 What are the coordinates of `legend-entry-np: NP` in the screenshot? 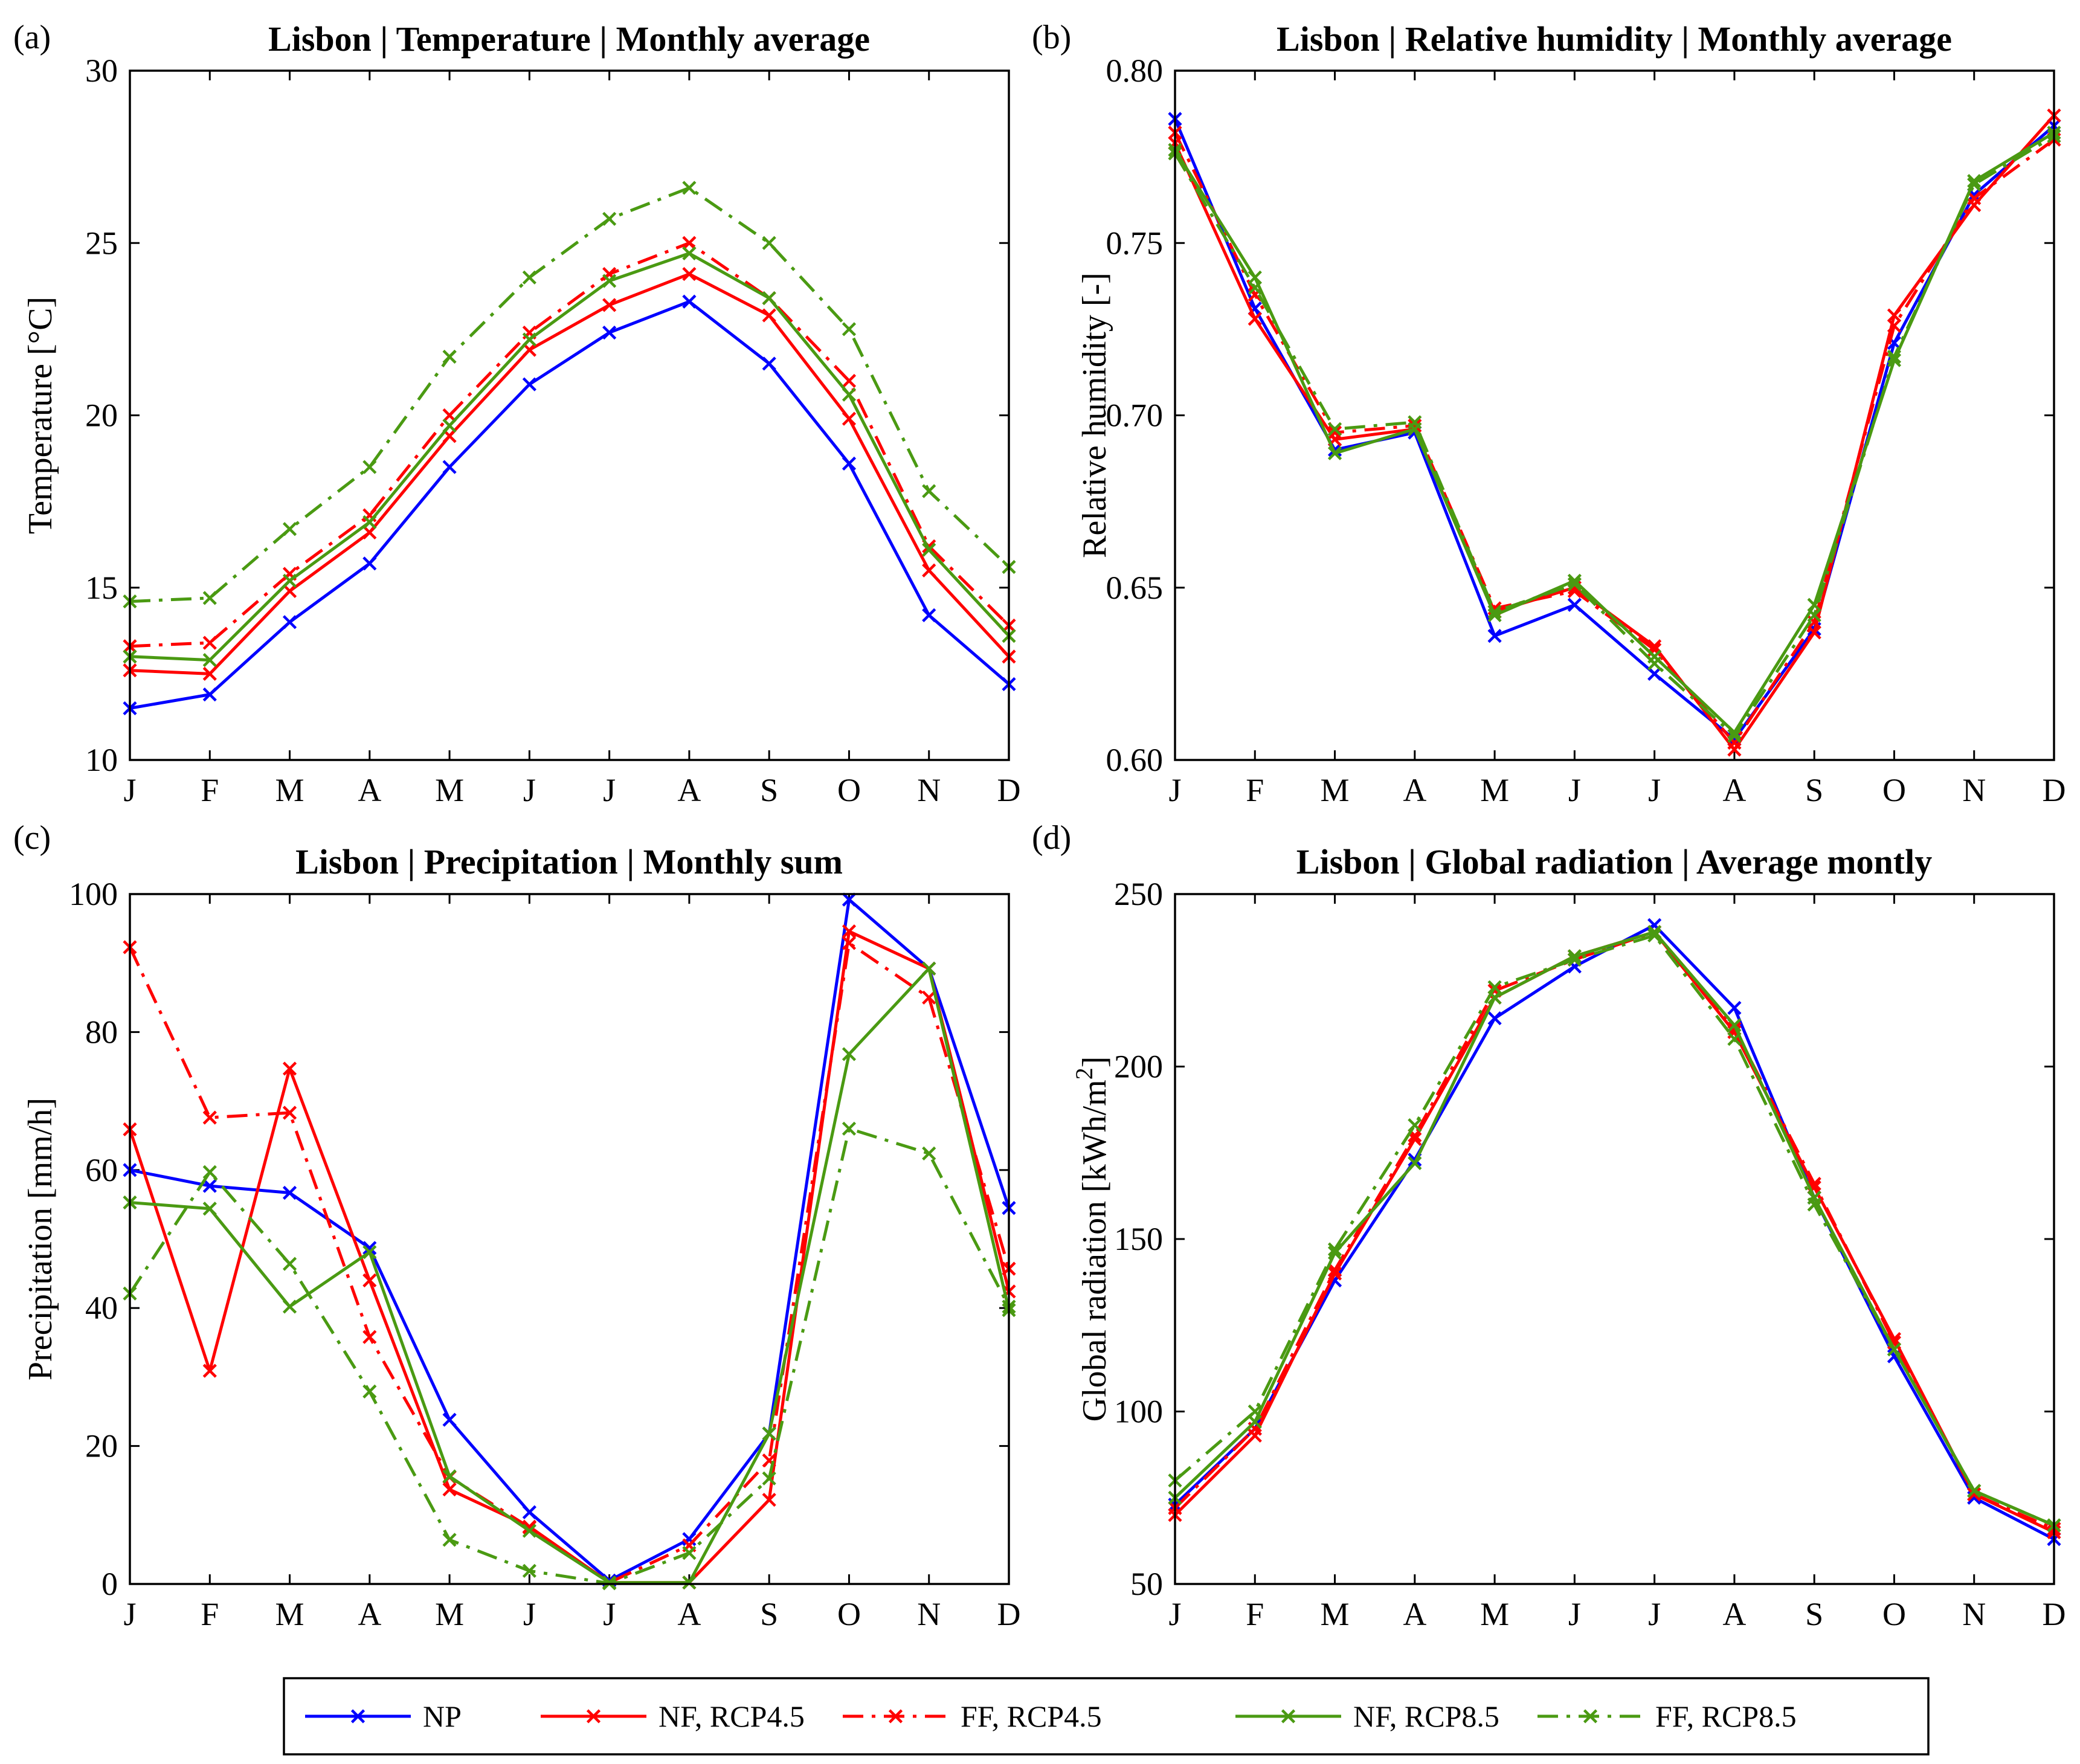 It's located at (384, 1716).